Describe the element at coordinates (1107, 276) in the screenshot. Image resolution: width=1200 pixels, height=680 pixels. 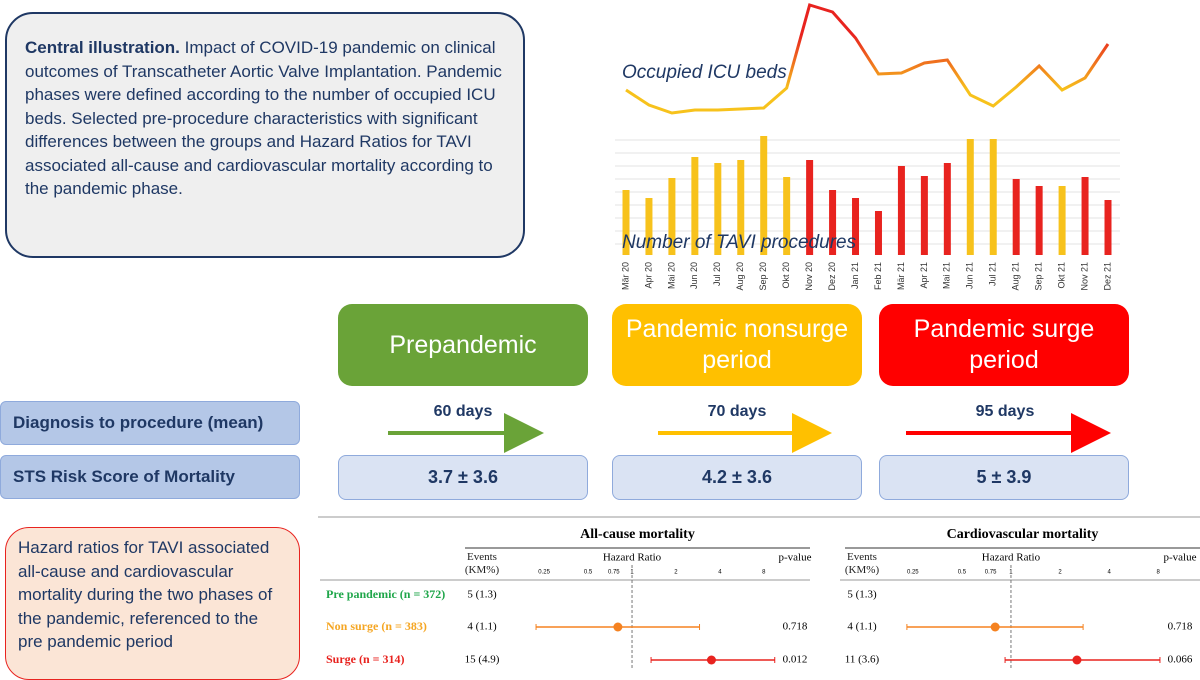
I see `x-tick-label: Dez 21` at that location.